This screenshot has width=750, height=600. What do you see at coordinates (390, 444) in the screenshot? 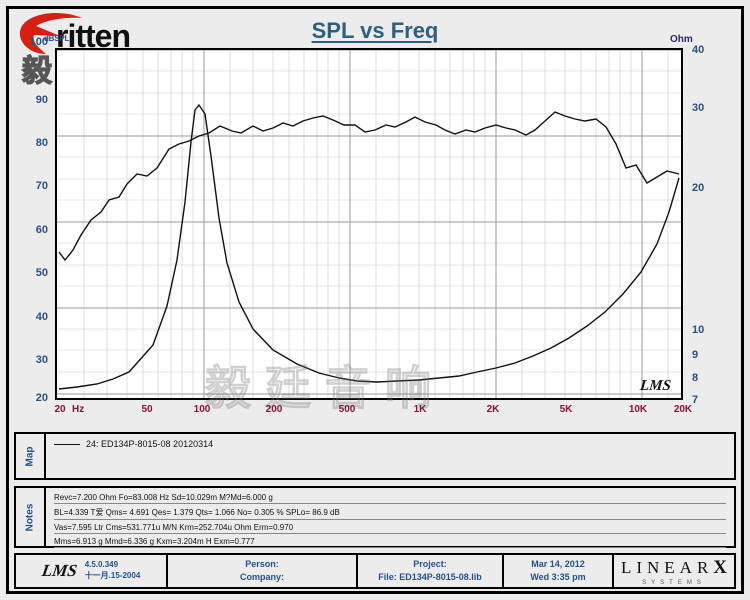
I see `legend-item: 24: ED134P-8015-08 20120314` at bounding box center [390, 444].